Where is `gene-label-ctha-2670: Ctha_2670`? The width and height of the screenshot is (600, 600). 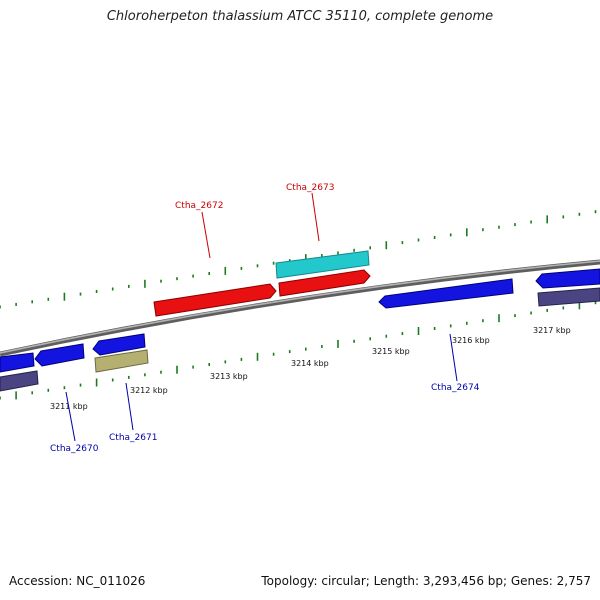 gene-label-ctha-2670: Ctha_2670 is located at coordinates (74, 449).